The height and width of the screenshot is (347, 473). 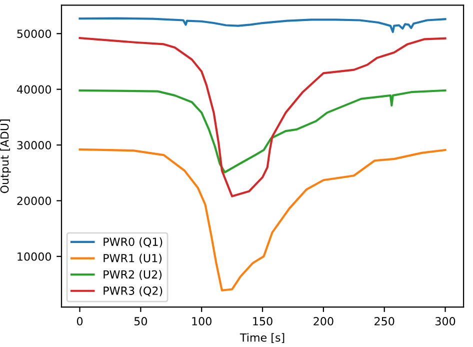 What do you see at coordinates (133, 291) in the screenshot?
I see `legend-label: PWR3 (Q2)` at bounding box center [133, 291].